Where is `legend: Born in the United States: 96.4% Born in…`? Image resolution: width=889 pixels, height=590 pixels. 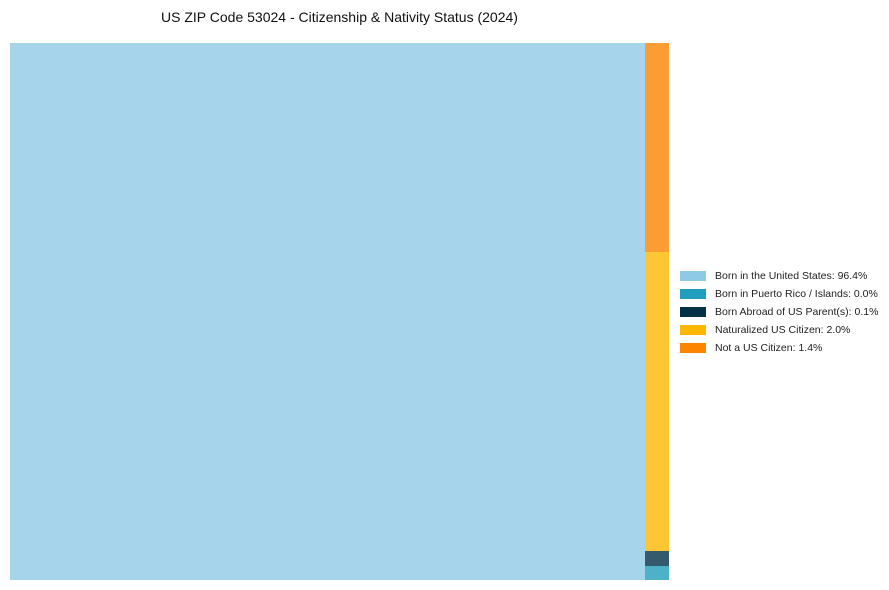 legend: Born in the United States: 96.4% Born in… is located at coordinates (779, 312).